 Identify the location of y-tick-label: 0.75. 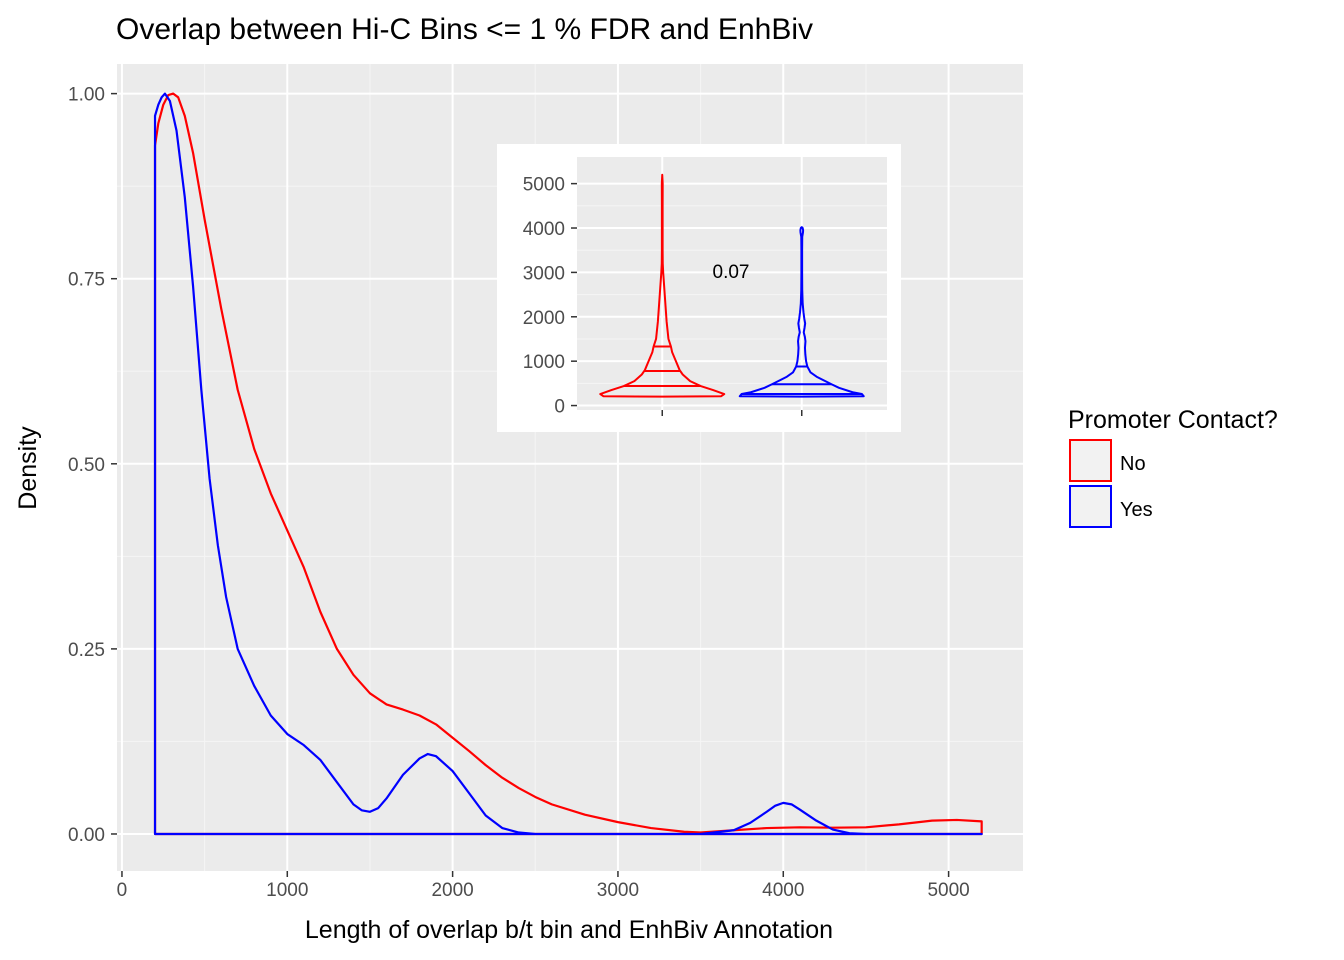
(86, 280).